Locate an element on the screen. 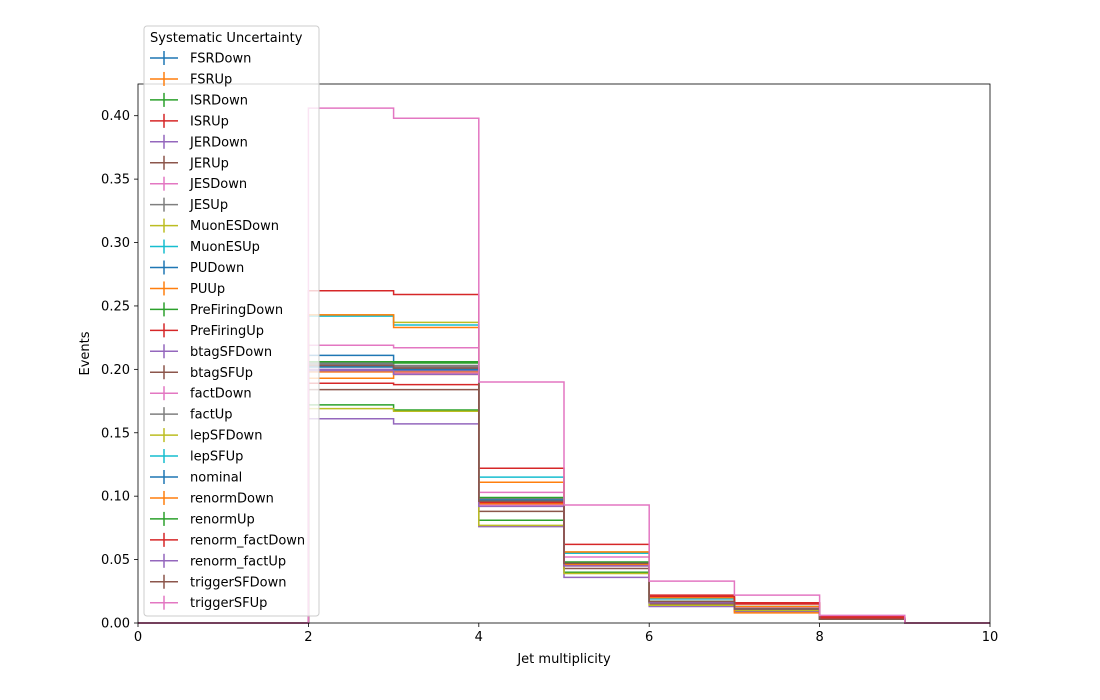 This screenshot has width=1100, height=700. y-tick-label: 0.15 is located at coordinates (115, 433).